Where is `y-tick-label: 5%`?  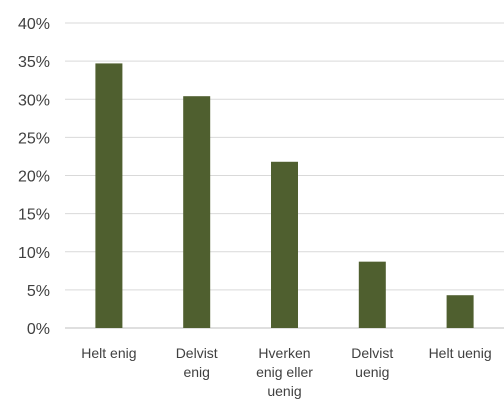
y-tick-label: 5% is located at coordinates (38, 291).